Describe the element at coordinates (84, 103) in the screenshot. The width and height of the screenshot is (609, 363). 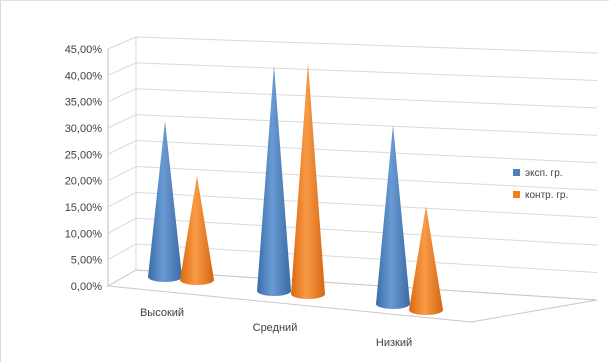
I see `y-tick-label: 35,00%` at that location.